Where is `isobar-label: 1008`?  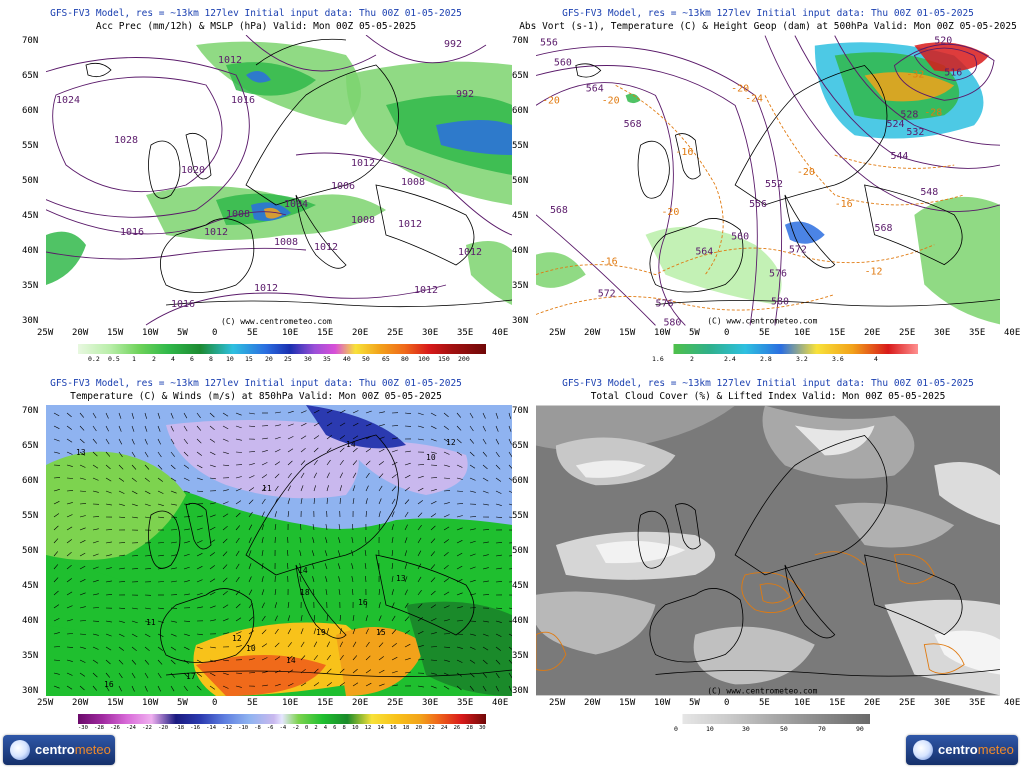 isobar-label: 1008 is located at coordinates (413, 182).